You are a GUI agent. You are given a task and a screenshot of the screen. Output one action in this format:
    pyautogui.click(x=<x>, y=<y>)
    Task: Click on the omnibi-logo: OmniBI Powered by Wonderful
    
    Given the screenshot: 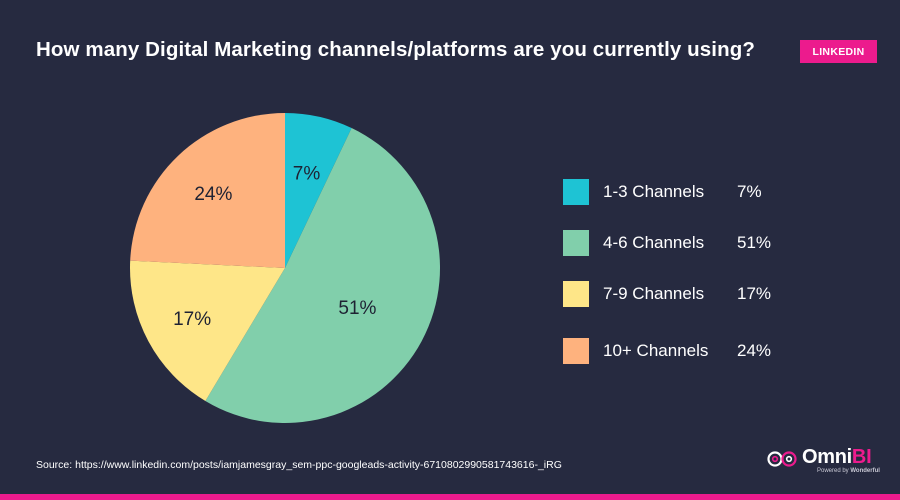 What is the action you would take?
    pyautogui.click(x=823, y=461)
    